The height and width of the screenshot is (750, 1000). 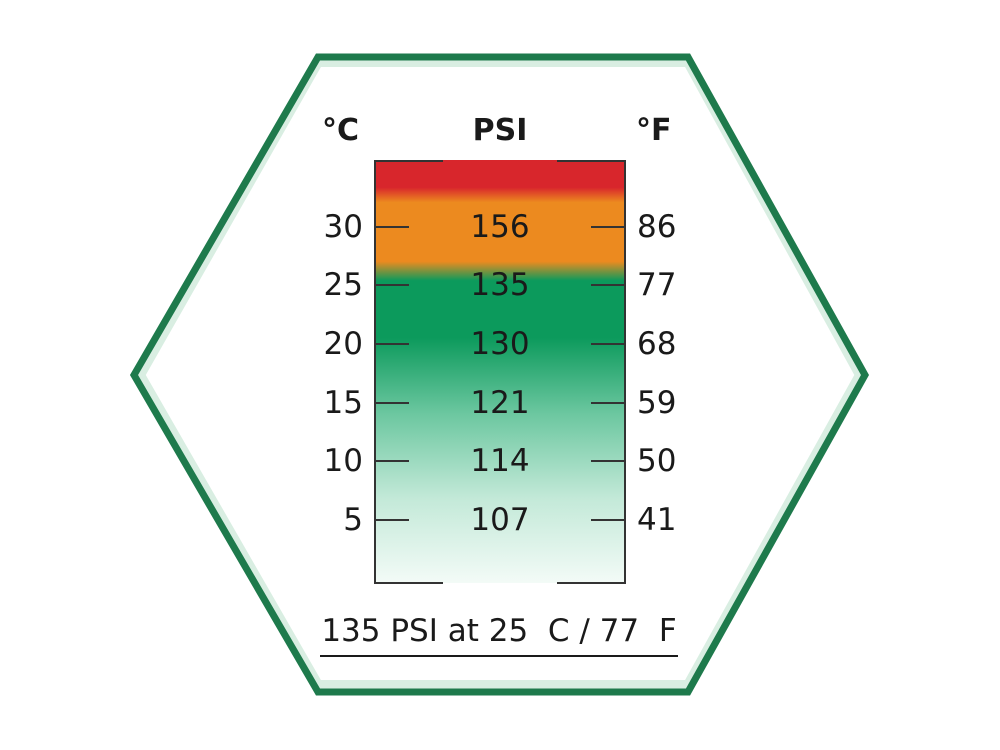 I want to click on psi-value: 156, so click(x=500, y=227).